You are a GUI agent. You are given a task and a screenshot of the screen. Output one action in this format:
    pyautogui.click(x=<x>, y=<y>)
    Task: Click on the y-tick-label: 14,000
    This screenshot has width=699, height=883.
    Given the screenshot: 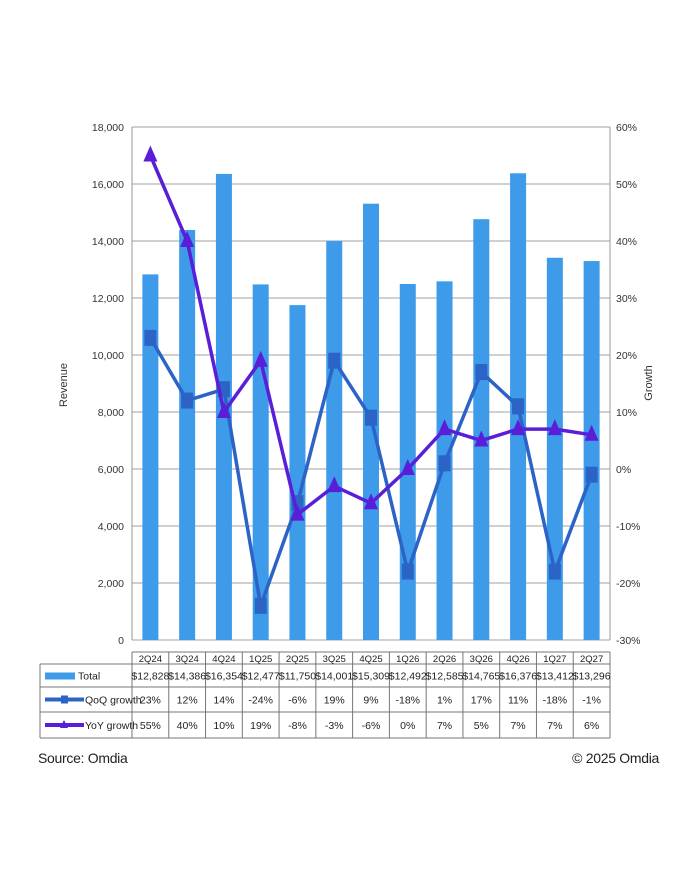 What is the action you would take?
    pyautogui.click(x=108, y=242)
    